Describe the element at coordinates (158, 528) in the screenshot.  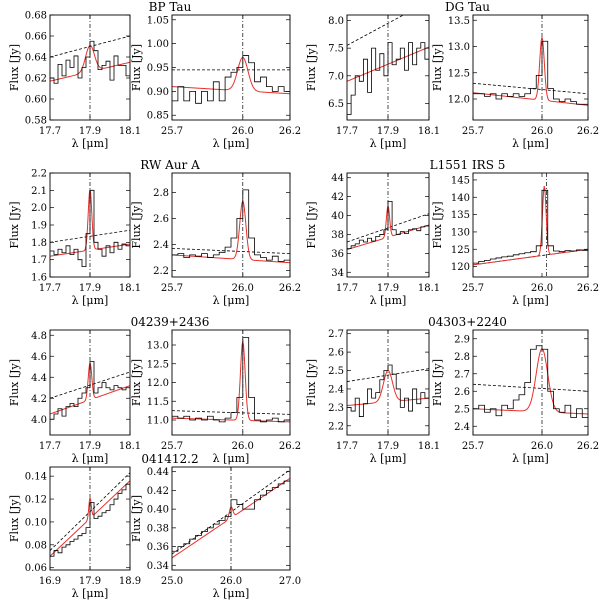
I see `chart-041412-2-right-ytick-label: 0.38` at that location.